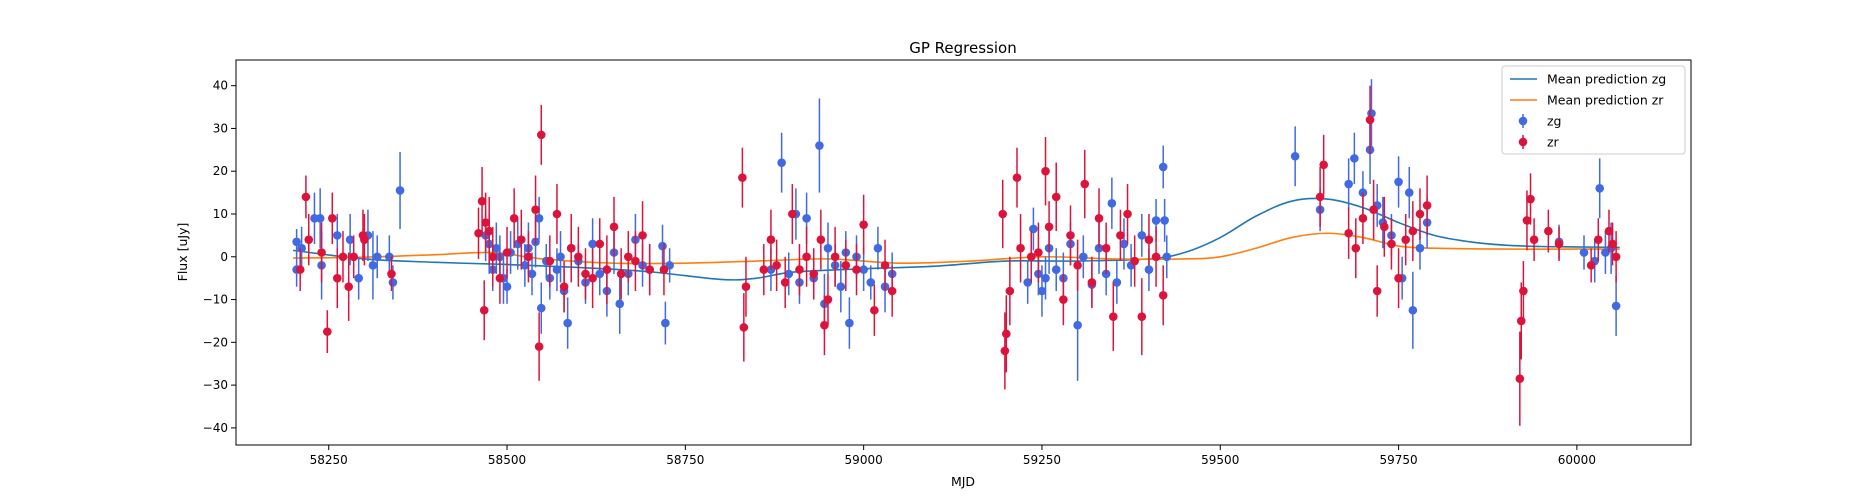 Image resolution: width=1875 pixels, height=500 pixels. Describe the element at coordinates (1220, 460) in the screenshot. I see `x-tick-label: 59500` at that location.